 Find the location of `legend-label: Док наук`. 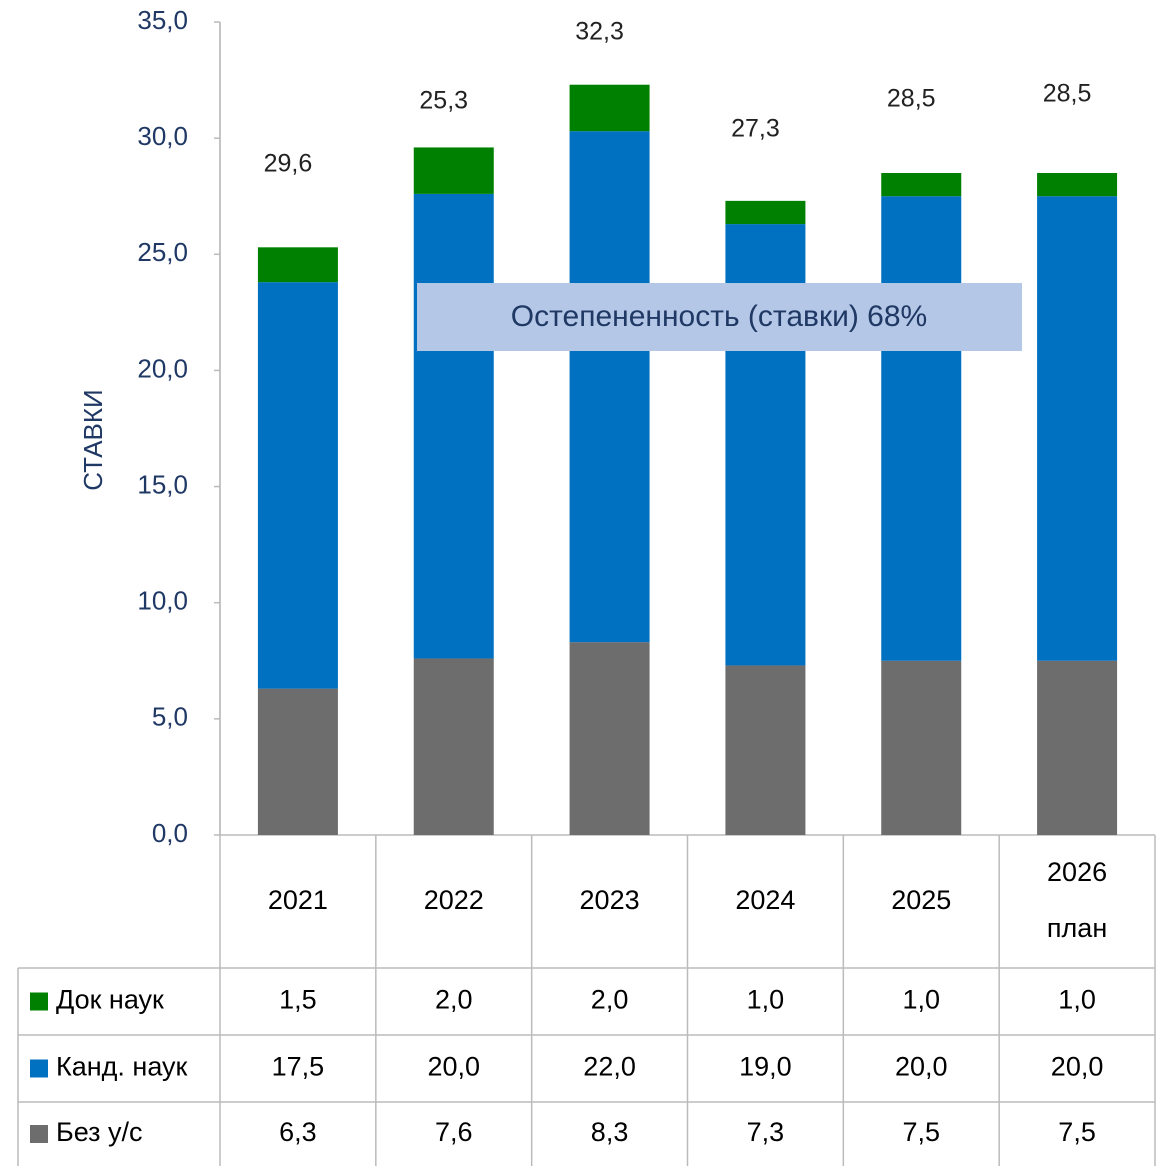

legend-label: Док наук is located at coordinates (110, 1000).